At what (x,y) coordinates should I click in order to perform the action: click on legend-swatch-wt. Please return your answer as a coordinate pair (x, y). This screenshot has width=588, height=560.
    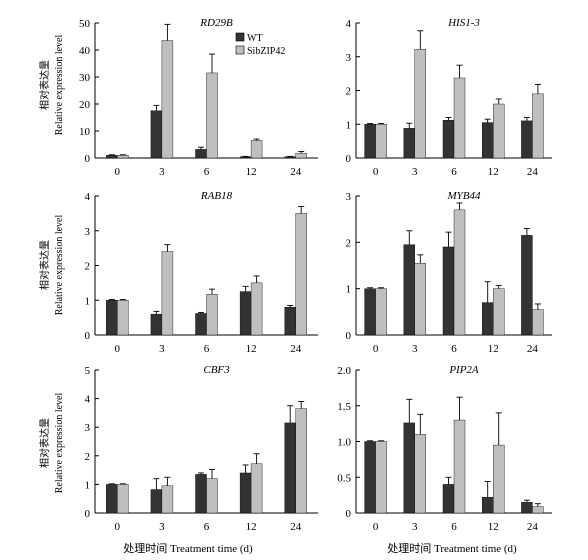
    Looking at the image, I should click on (240, 37).